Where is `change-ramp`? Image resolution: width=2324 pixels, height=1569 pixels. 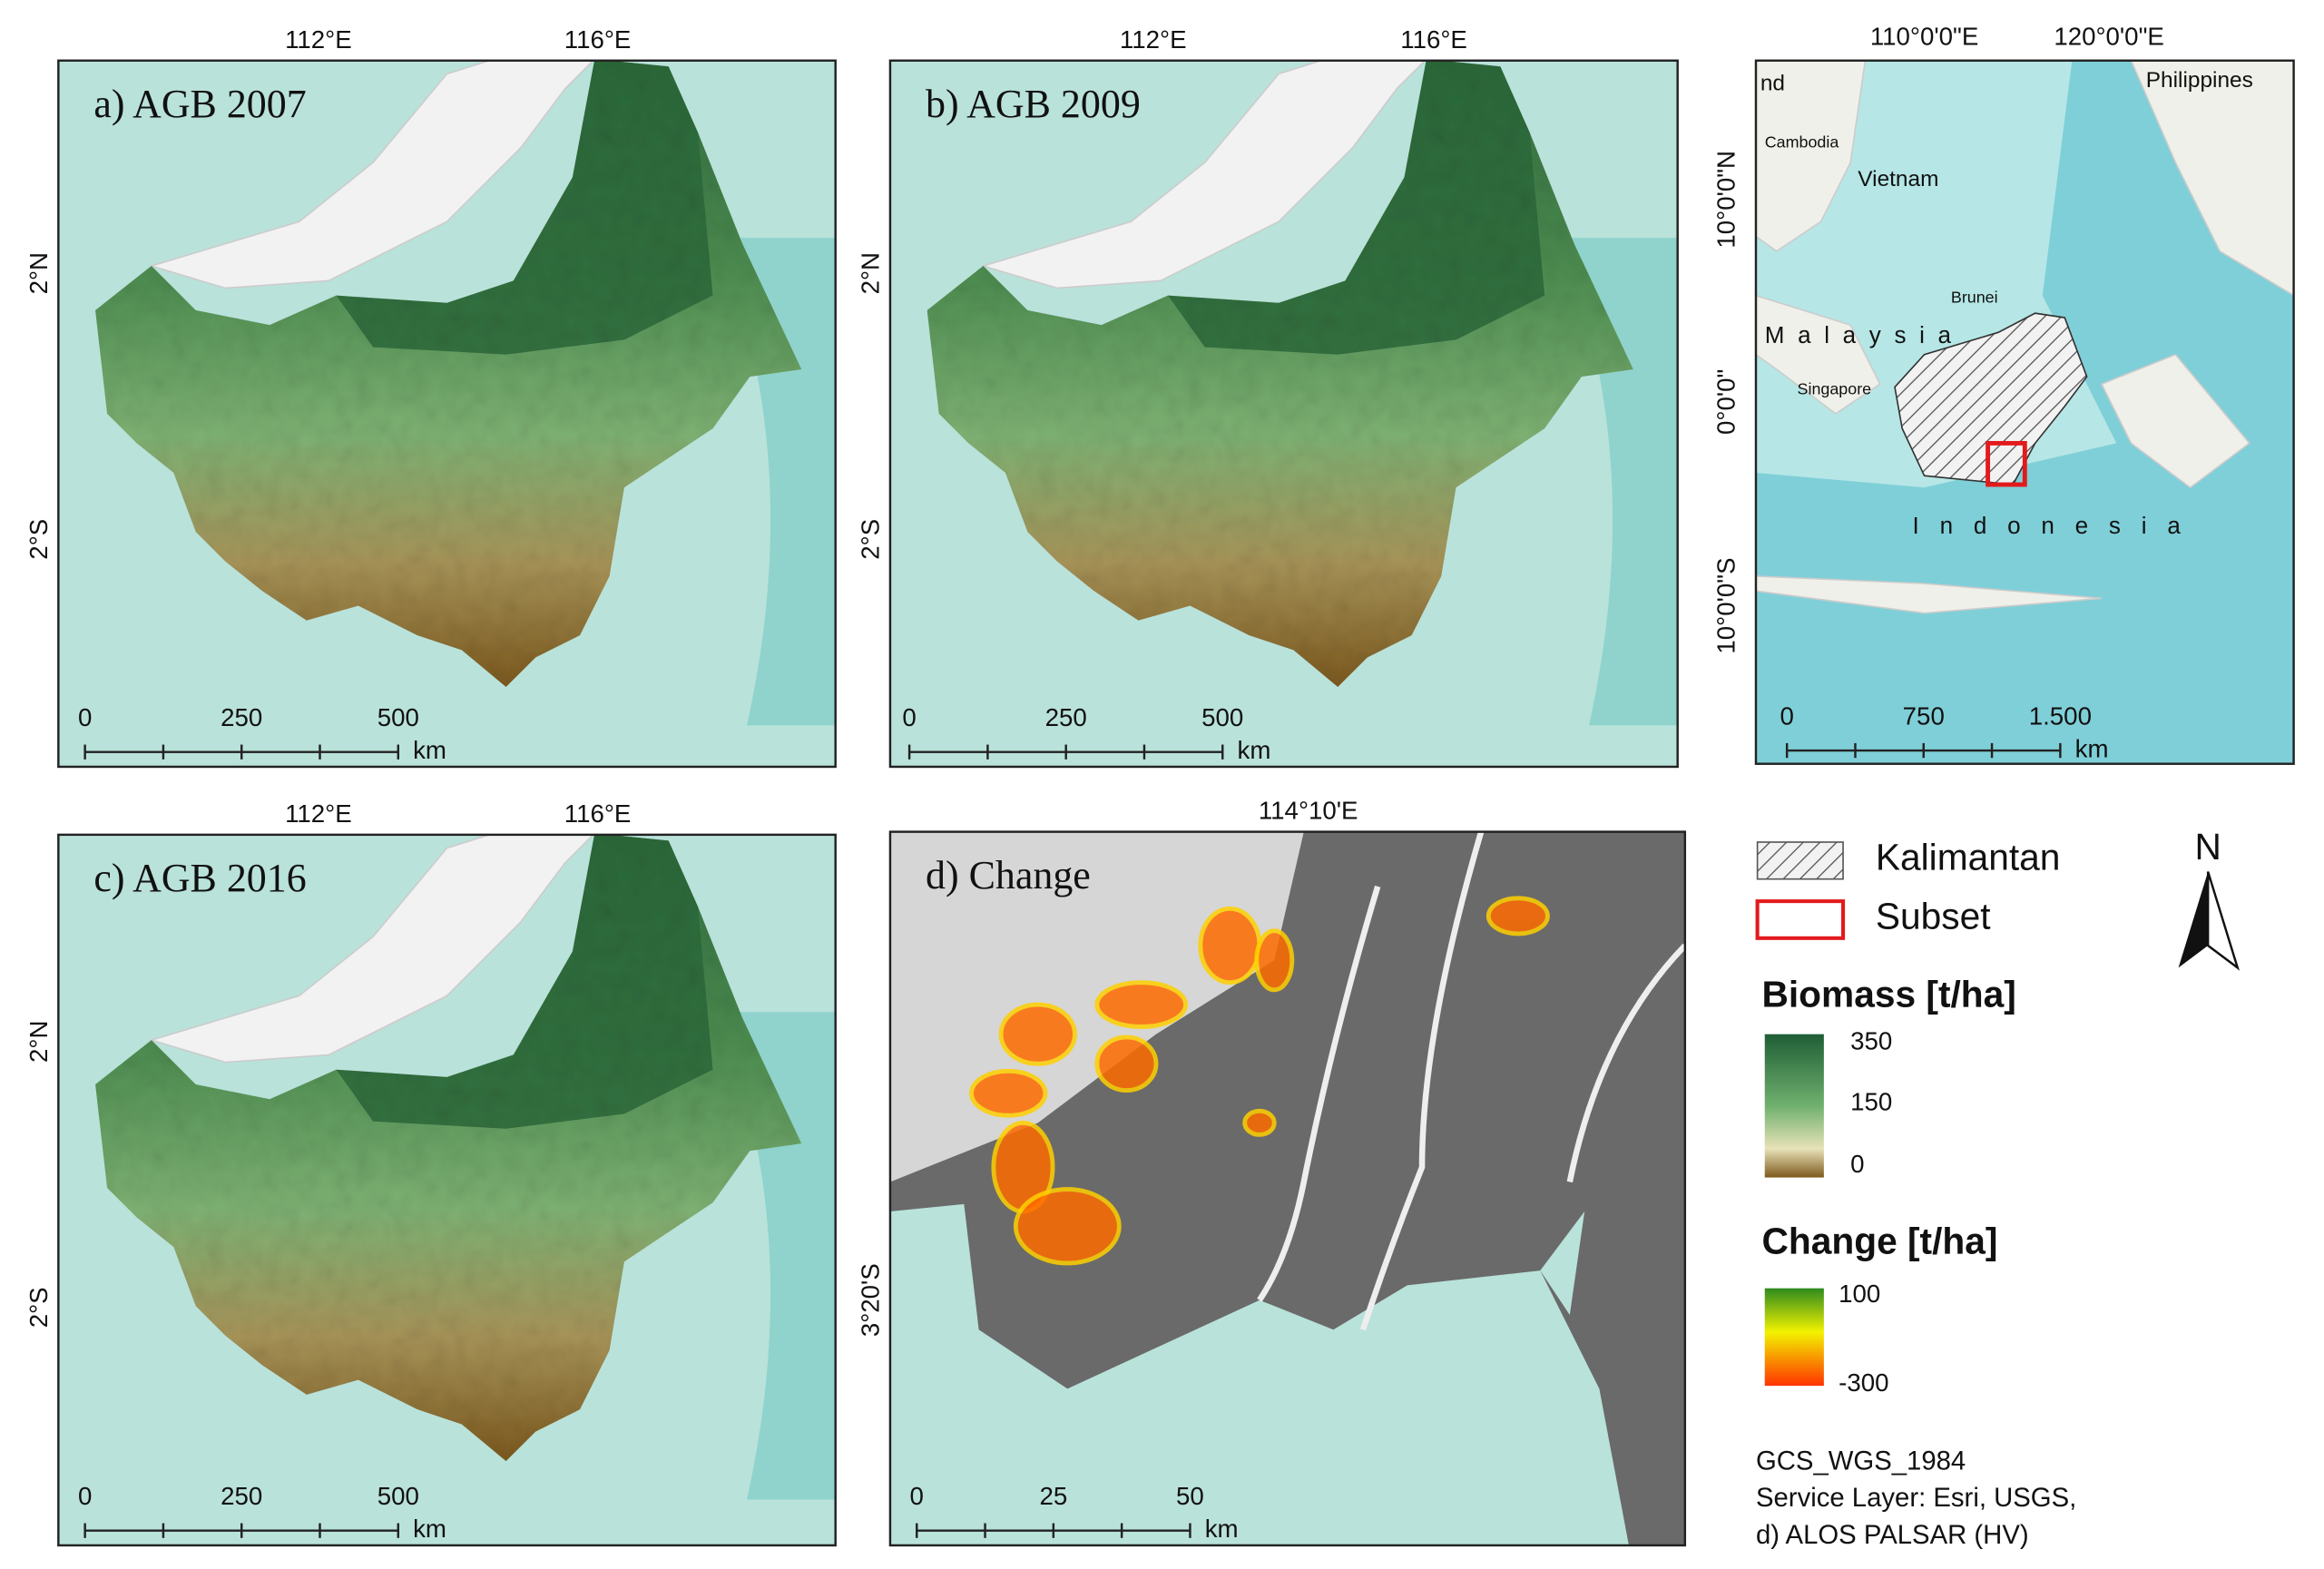 change-ramp is located at coordinates (1794, 1337).